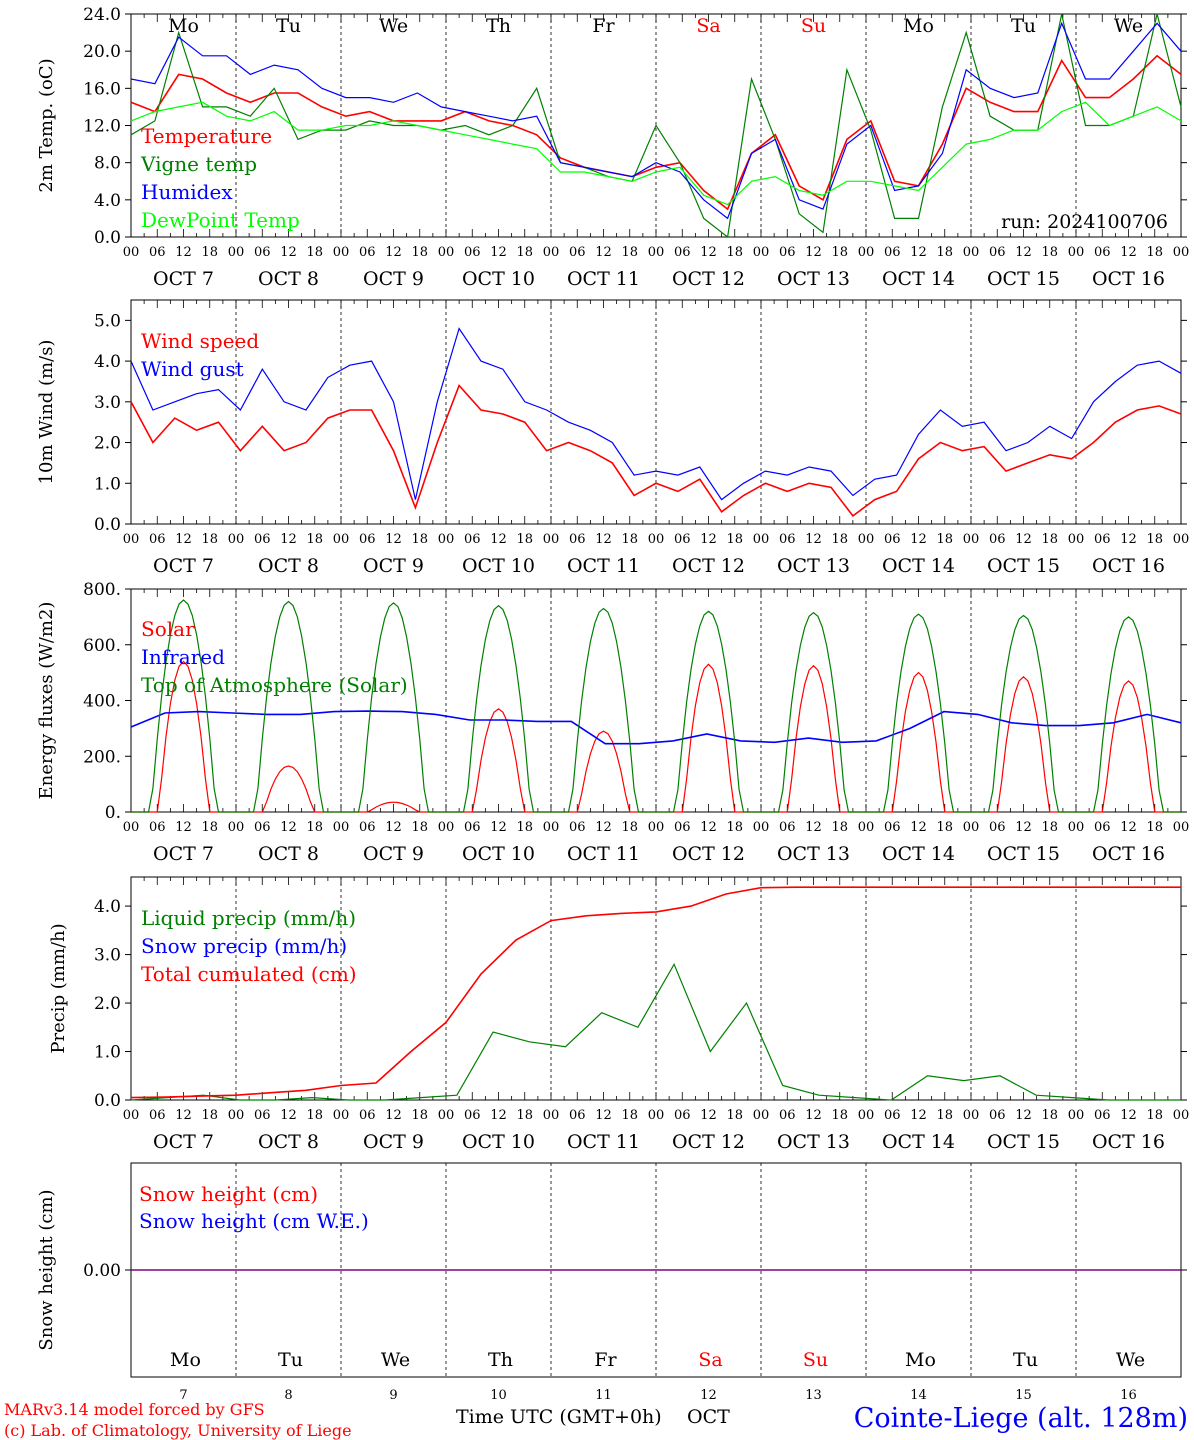 The image size is (1194, 1440). What do you see at coordinates (102, 127) in the screenshot?
I see `y-tick-label: 12.0` at bounding box center [102, 127].